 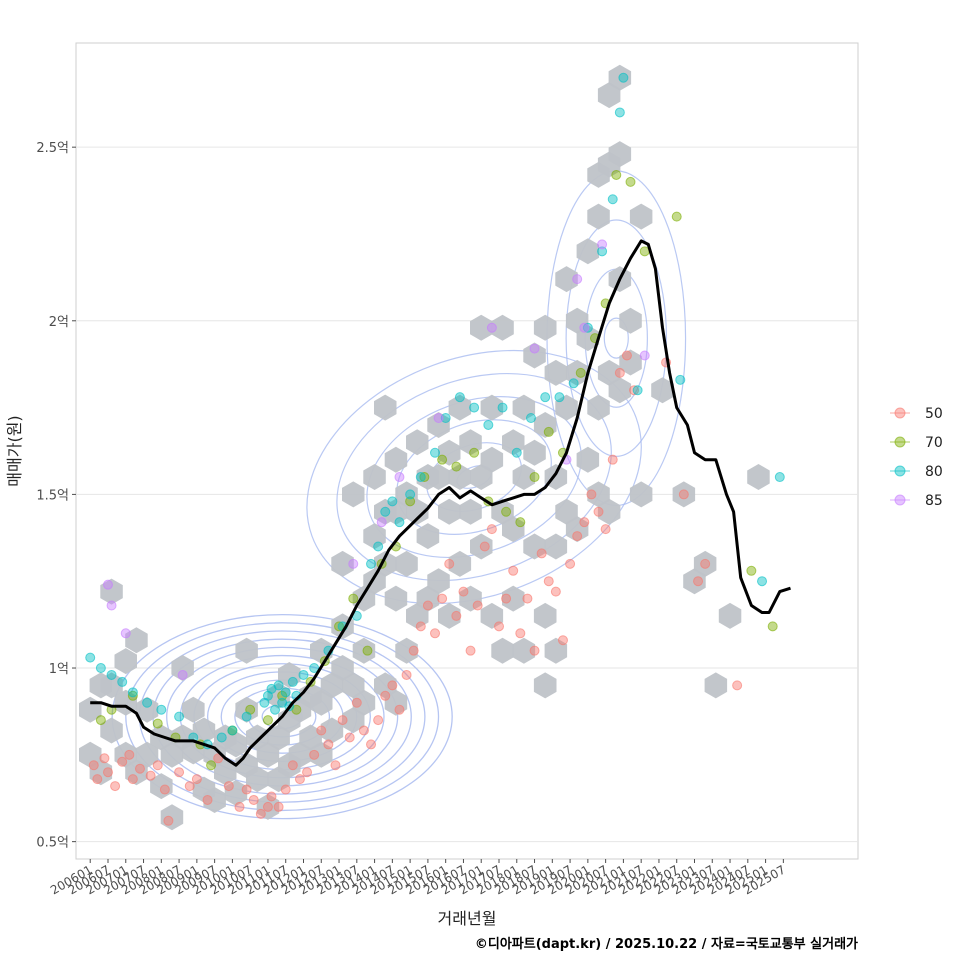 What do you see at coordinates (52, 495) in the screenshot?
I see `y-tick-label: 1.5억` at bounding box center [52, 495].